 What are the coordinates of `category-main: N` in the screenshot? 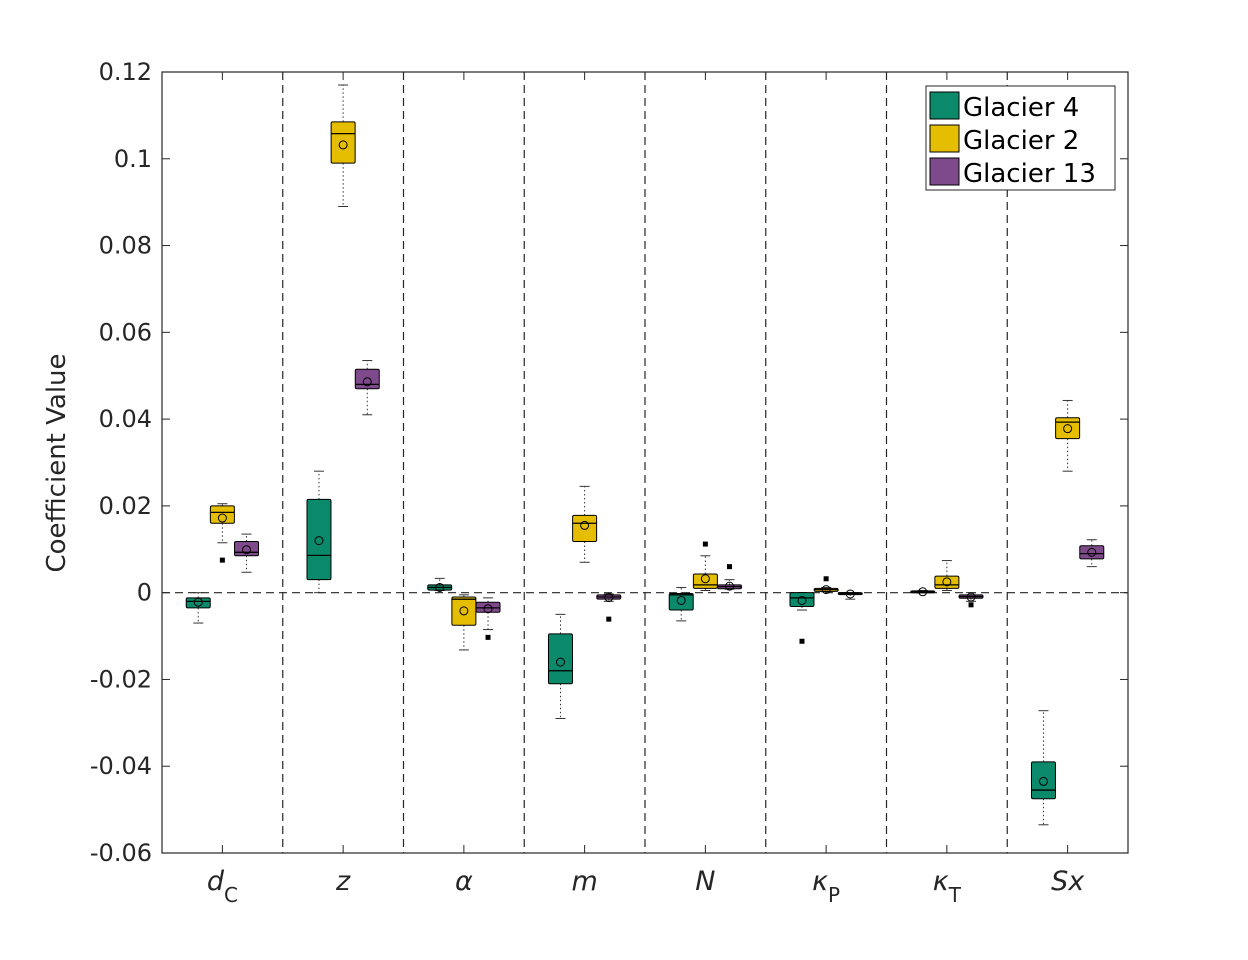 It's located at (705, 881).